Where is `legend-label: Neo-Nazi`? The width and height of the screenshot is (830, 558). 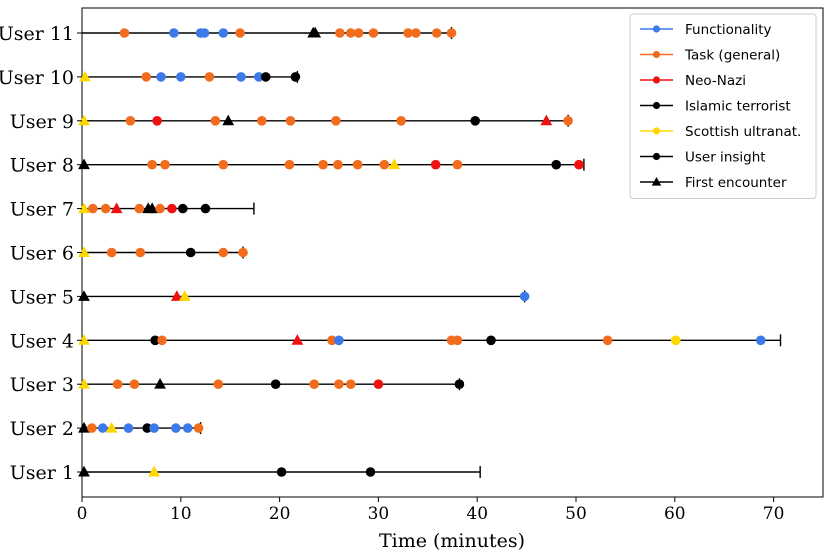
legend-label: Neo-Nazi is located at coordinates (715, 81).